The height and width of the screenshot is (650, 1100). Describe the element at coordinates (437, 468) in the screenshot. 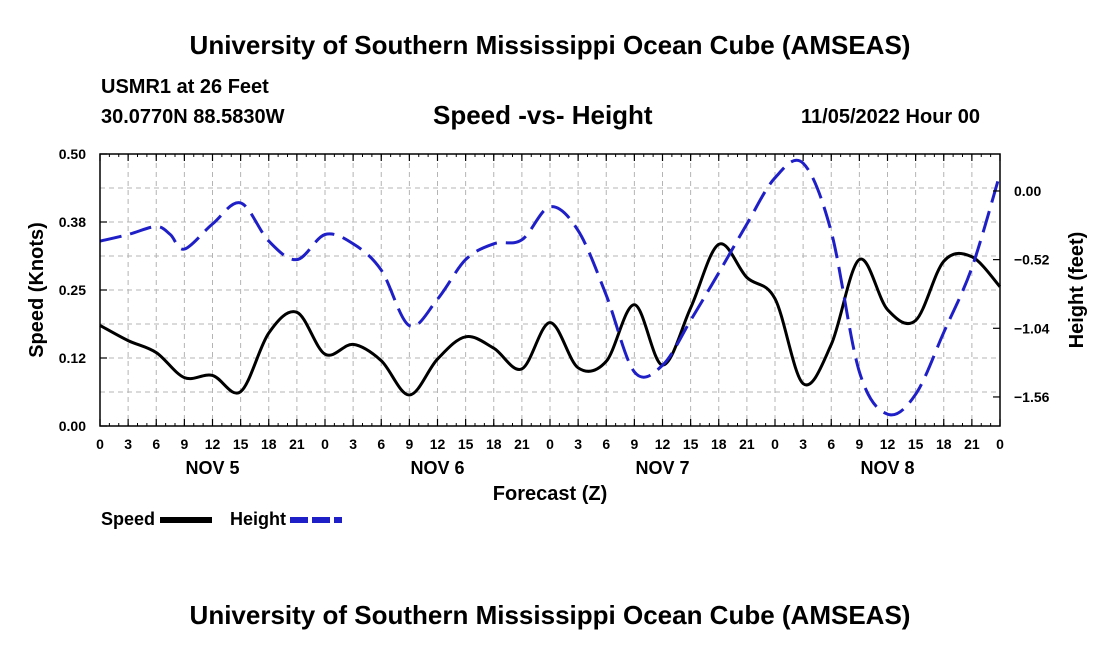

I see `day-label: NOV 6` at that location.